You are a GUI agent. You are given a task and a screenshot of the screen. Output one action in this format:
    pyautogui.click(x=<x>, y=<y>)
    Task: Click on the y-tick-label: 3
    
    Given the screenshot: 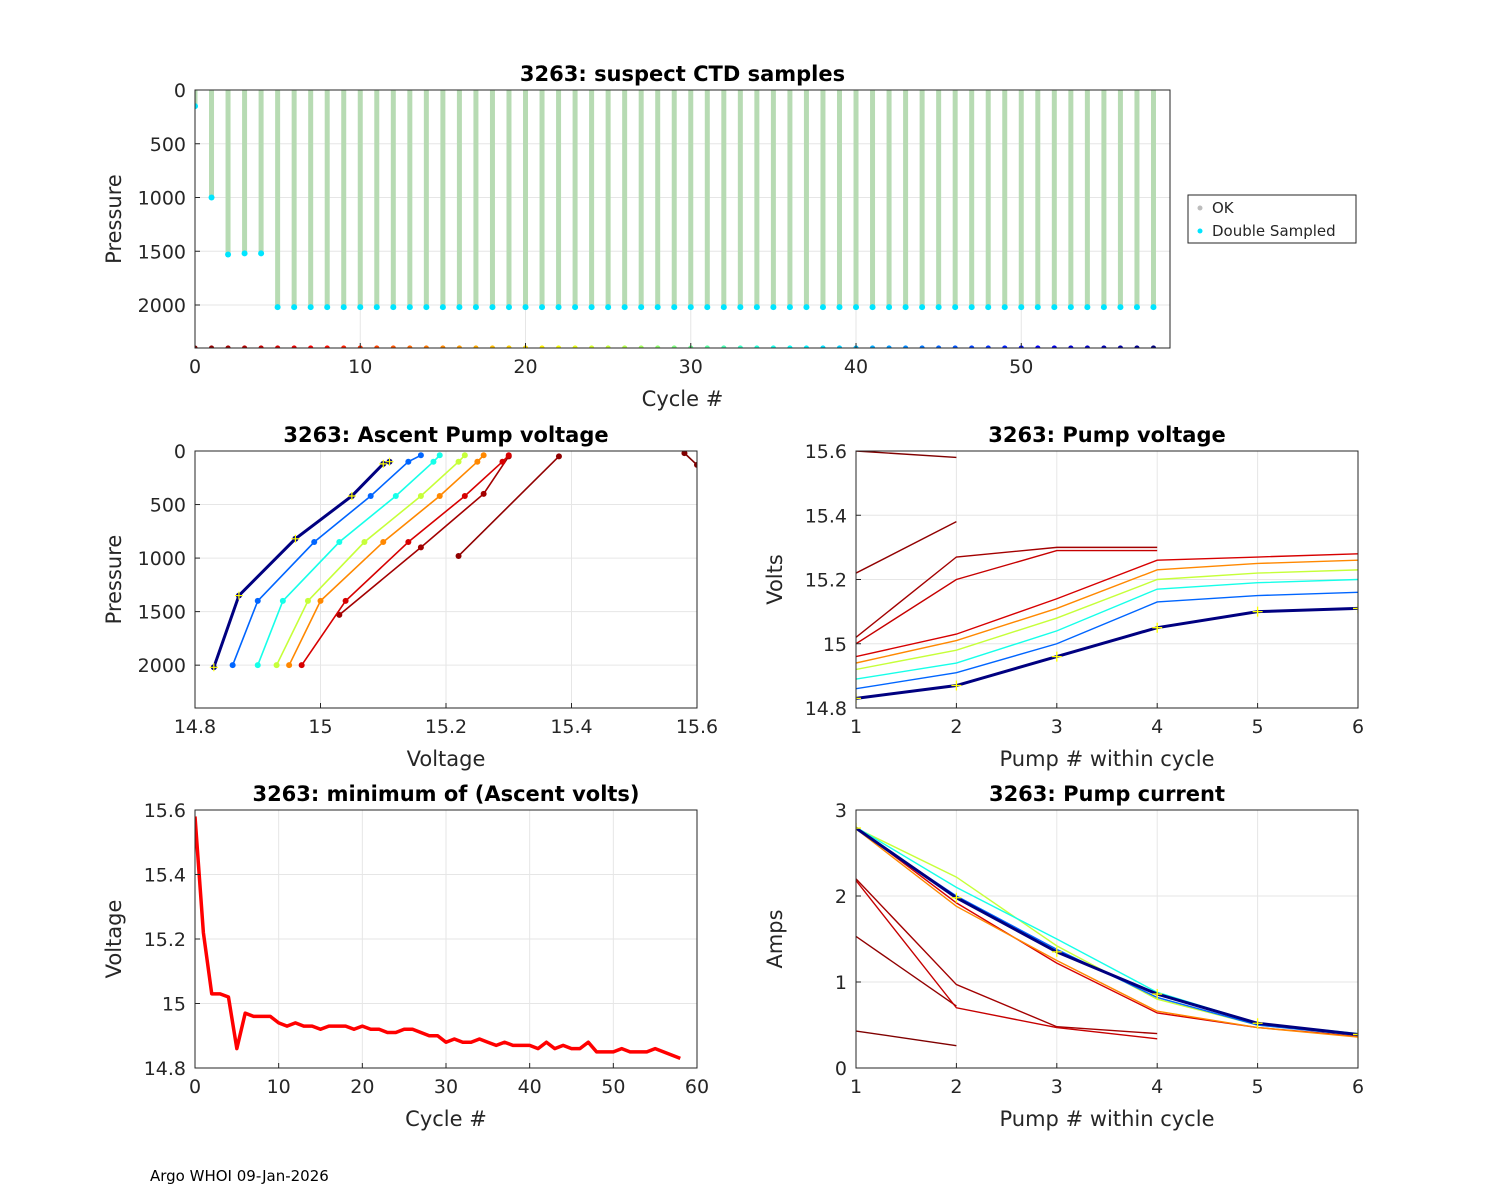 What is the action you would take?
    pyautogui.click(x=841, y=811)
    